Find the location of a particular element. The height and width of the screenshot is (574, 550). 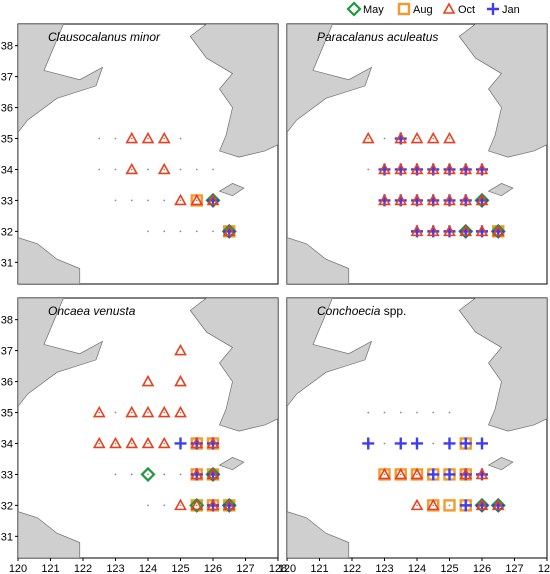

x-tick-label: 126 is located at coordinates (482, 568).